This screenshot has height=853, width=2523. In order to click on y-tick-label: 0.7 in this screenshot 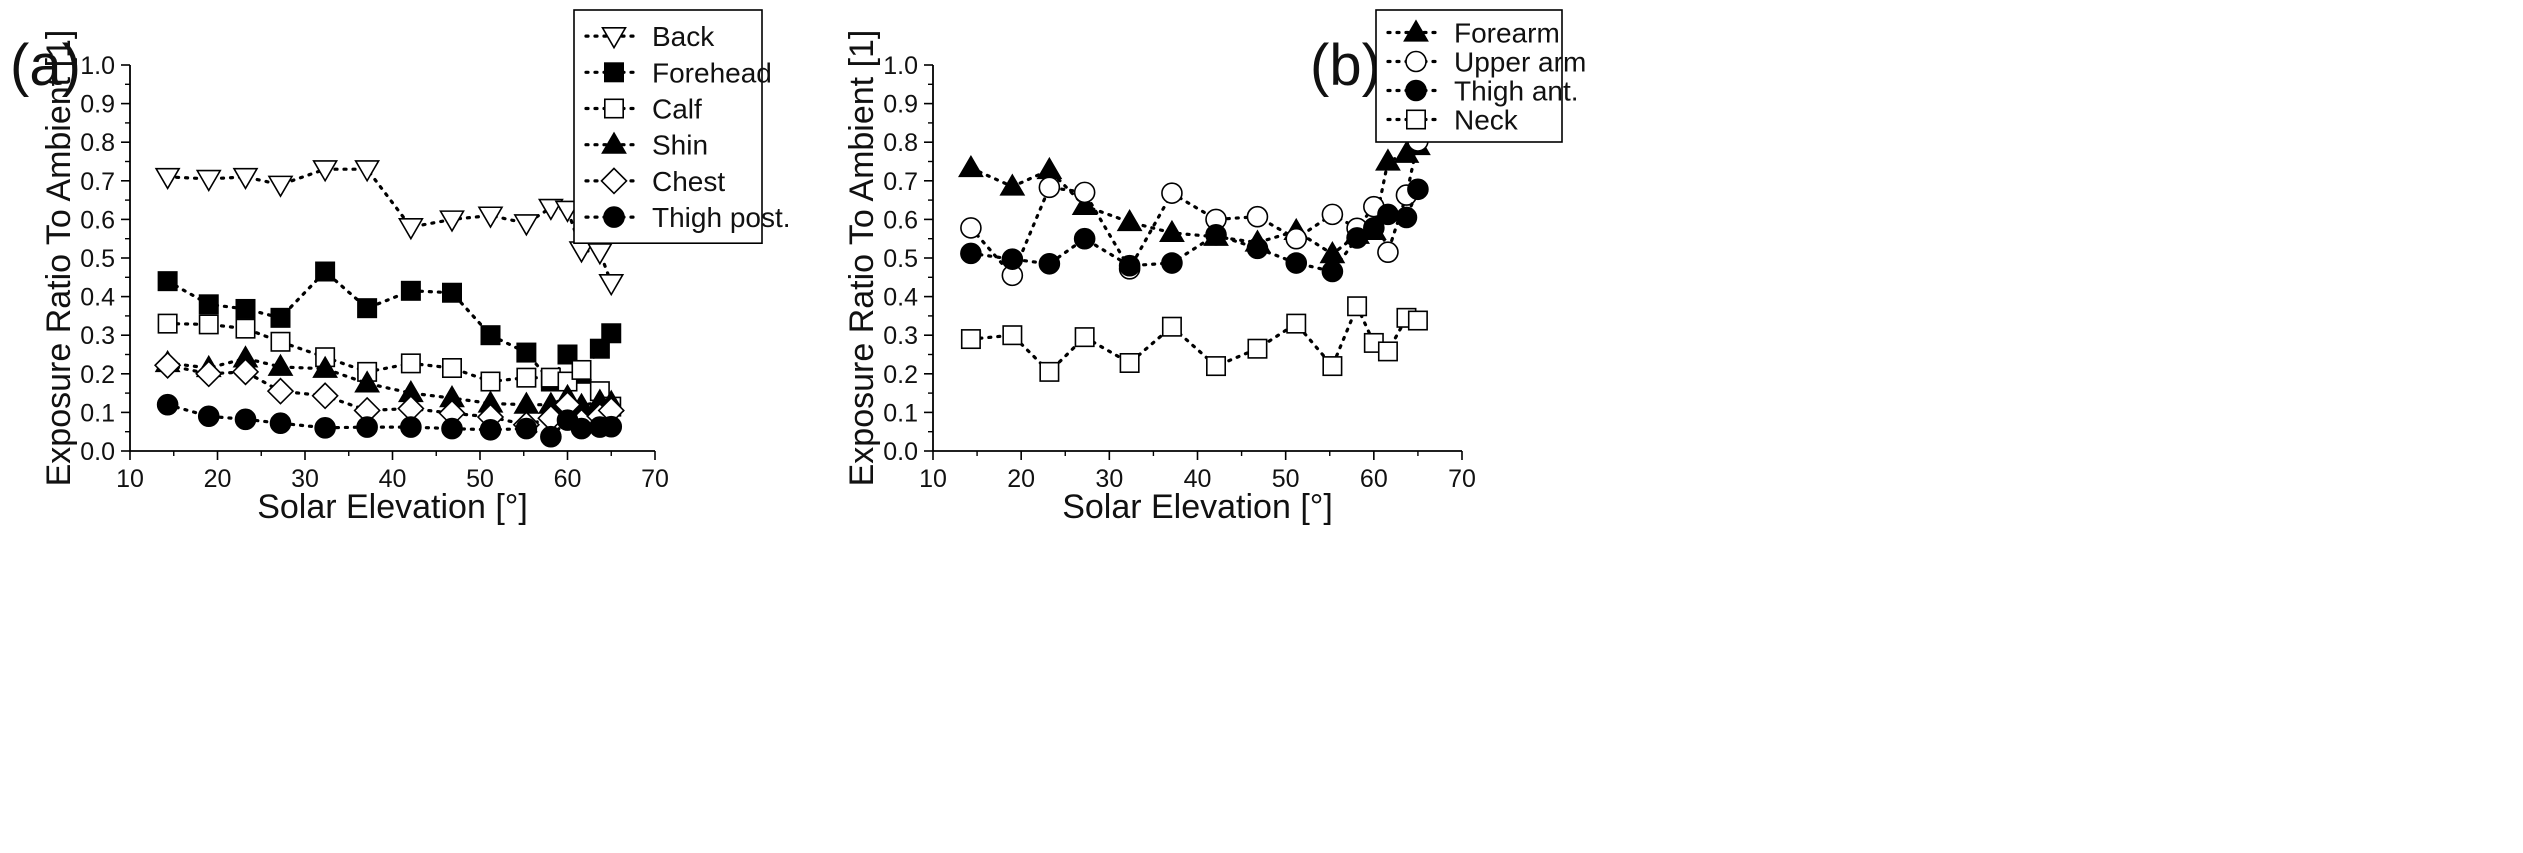, I will do `click(97, 182)`.